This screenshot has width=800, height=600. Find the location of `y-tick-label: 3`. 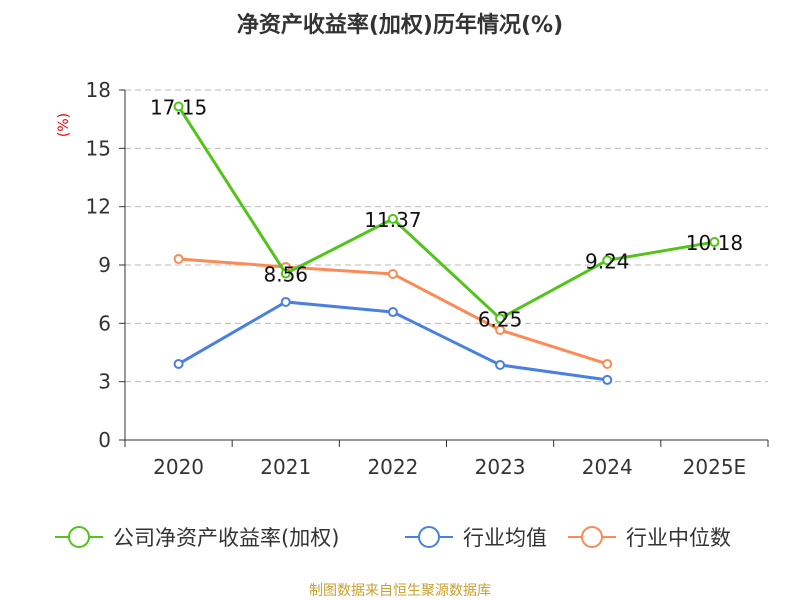

y-tick-label: 3 is located at coordinates (104, 382).